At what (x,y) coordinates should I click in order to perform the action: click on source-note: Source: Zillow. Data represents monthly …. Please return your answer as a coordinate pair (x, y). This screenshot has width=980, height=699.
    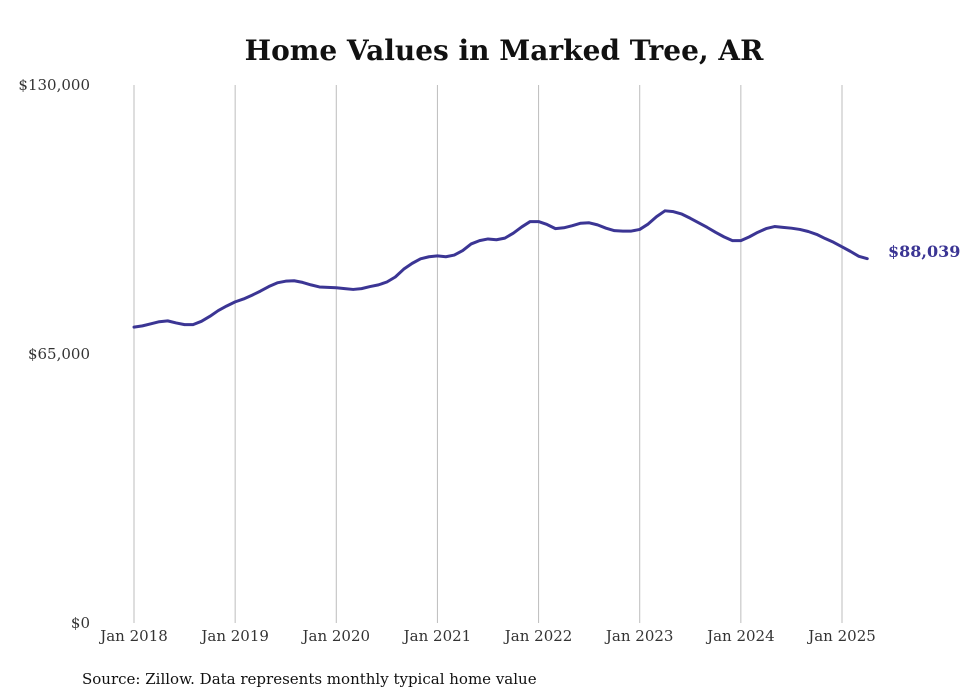
    Looking at the image, I should click on (309, 679).